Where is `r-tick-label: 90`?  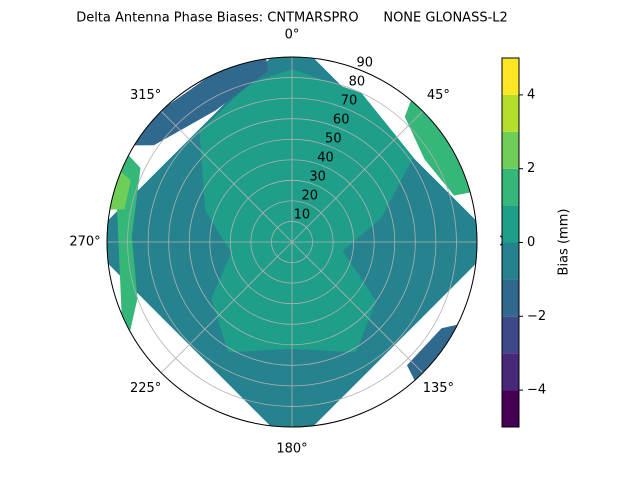 r-tick-label: 90 is located at coordinates (365, 63).